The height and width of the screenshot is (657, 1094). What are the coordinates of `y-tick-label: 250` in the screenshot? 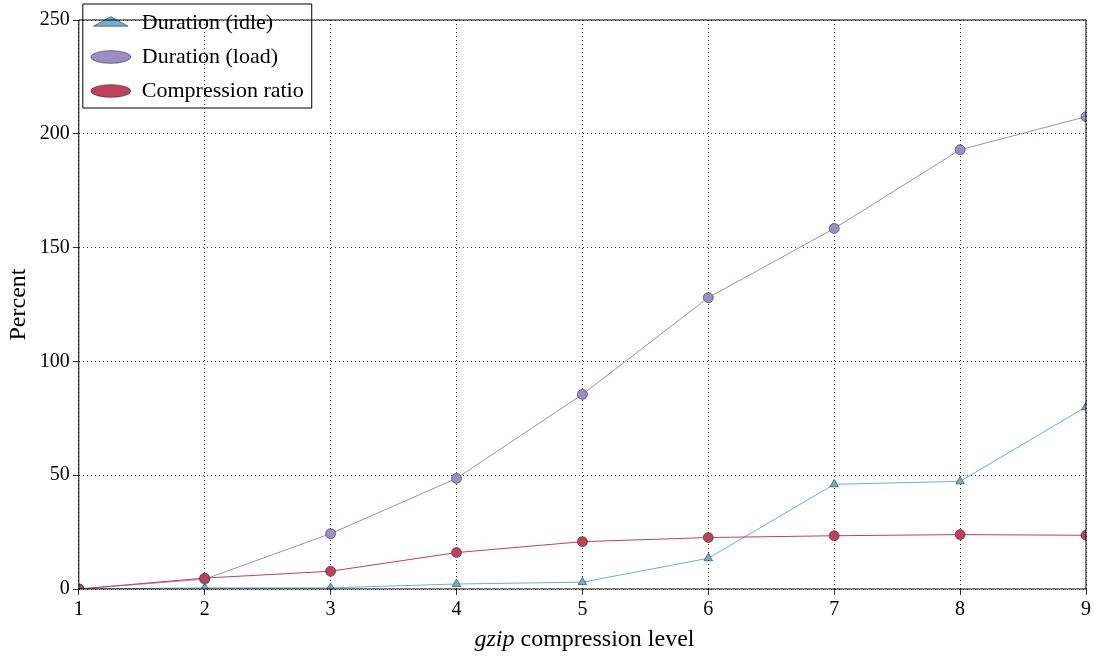 It's located at (54, 18).